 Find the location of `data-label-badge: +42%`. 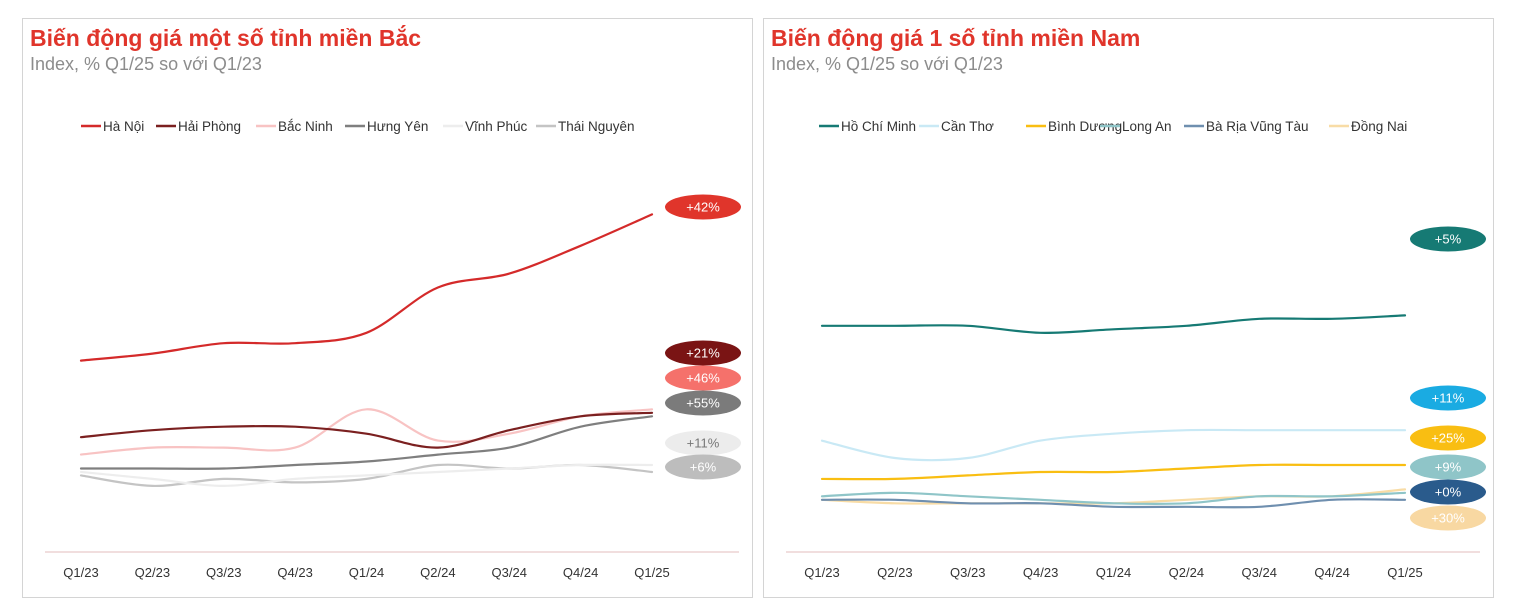

data-label-badge: +42% is located at coordinates (703, 207).